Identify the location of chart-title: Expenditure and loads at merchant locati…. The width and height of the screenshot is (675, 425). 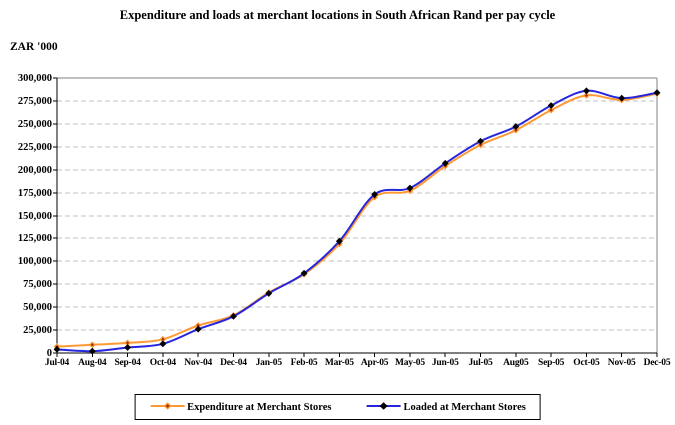
(337, 15).